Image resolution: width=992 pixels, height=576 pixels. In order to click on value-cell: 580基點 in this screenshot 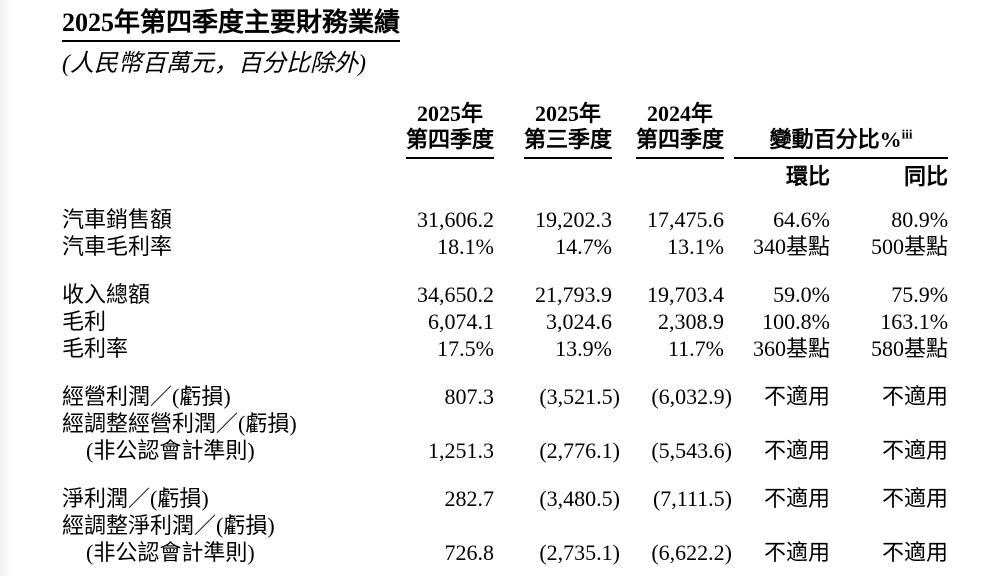, I will do `click(910, 348)`.